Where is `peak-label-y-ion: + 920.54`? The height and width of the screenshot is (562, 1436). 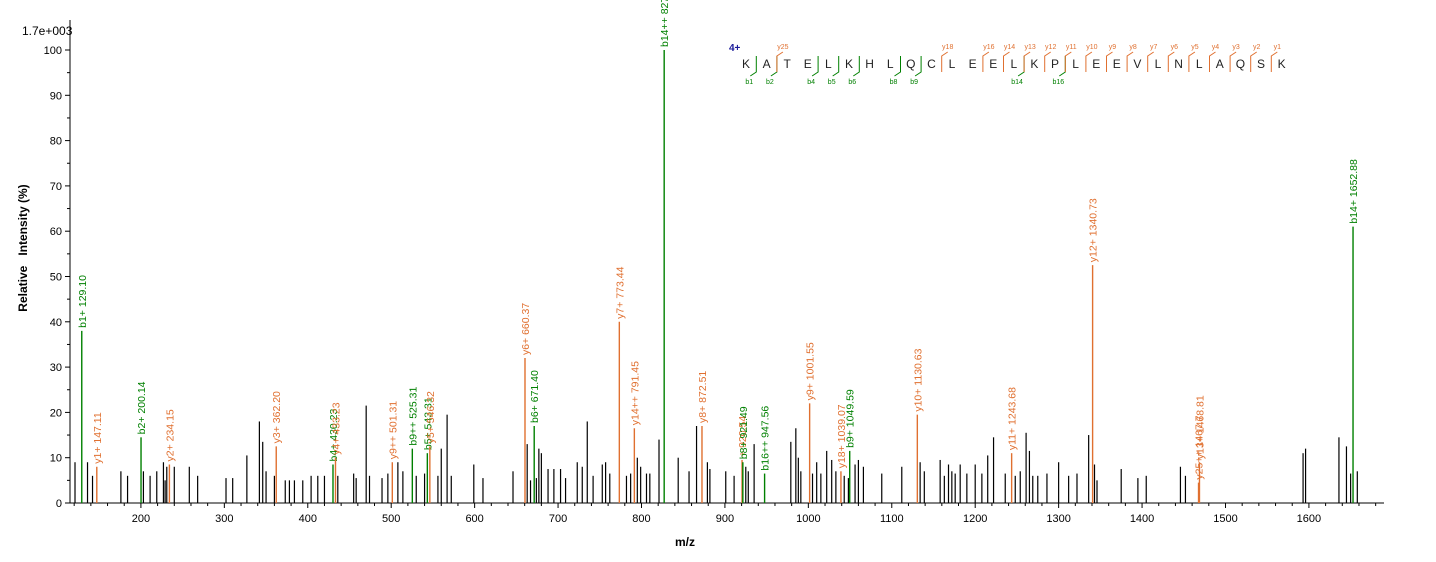
peak-label-y-ion: + 920.54 is located at coordinates (743, 436).